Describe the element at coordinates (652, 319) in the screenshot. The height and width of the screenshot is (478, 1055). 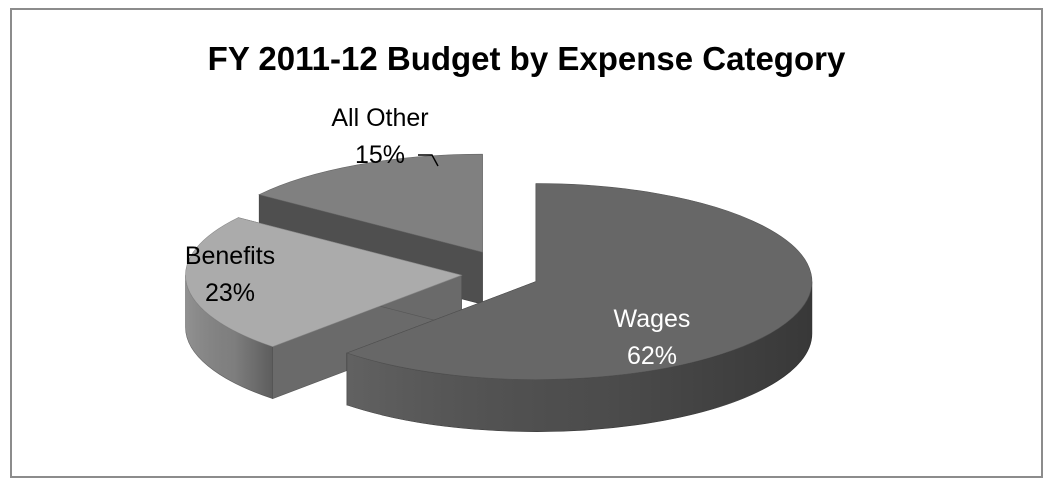
I see `slice-label-wages: Wages` at that location.